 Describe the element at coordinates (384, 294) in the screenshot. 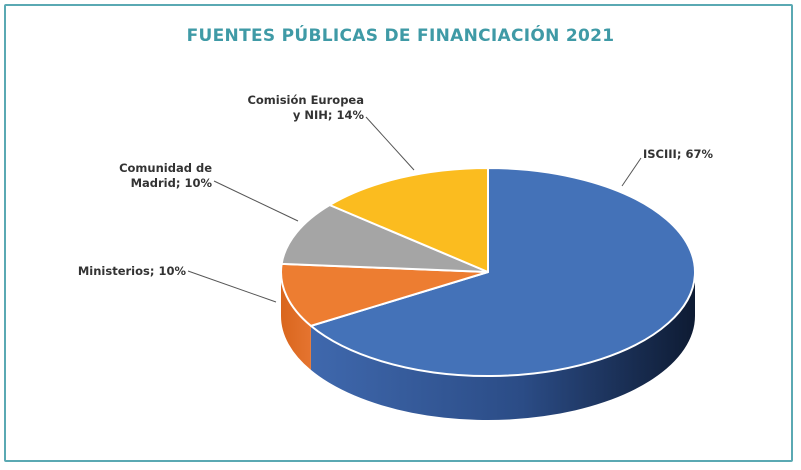

I see `slice-ministerios` at that location.